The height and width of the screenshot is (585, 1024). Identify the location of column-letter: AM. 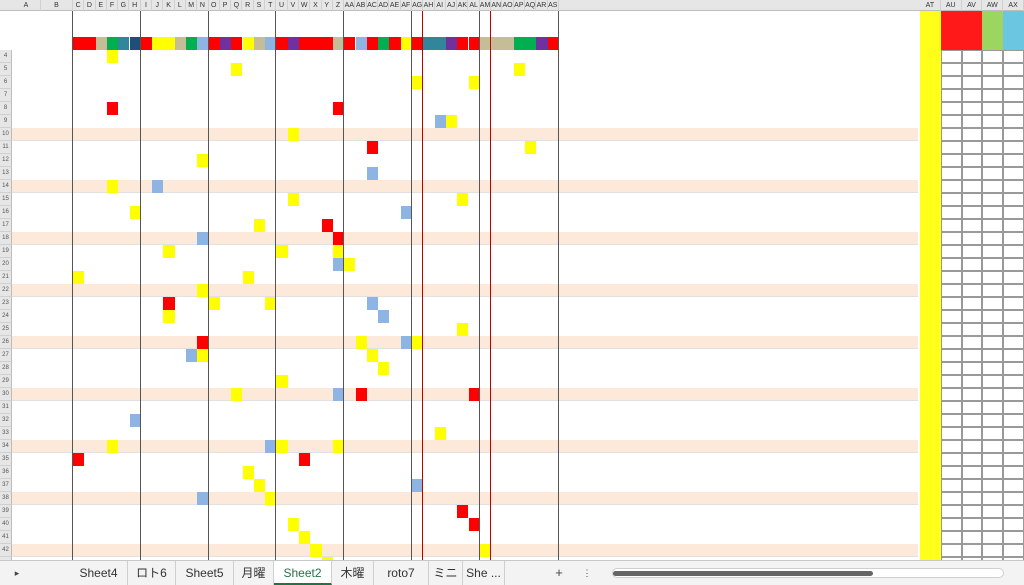
(485, 5).